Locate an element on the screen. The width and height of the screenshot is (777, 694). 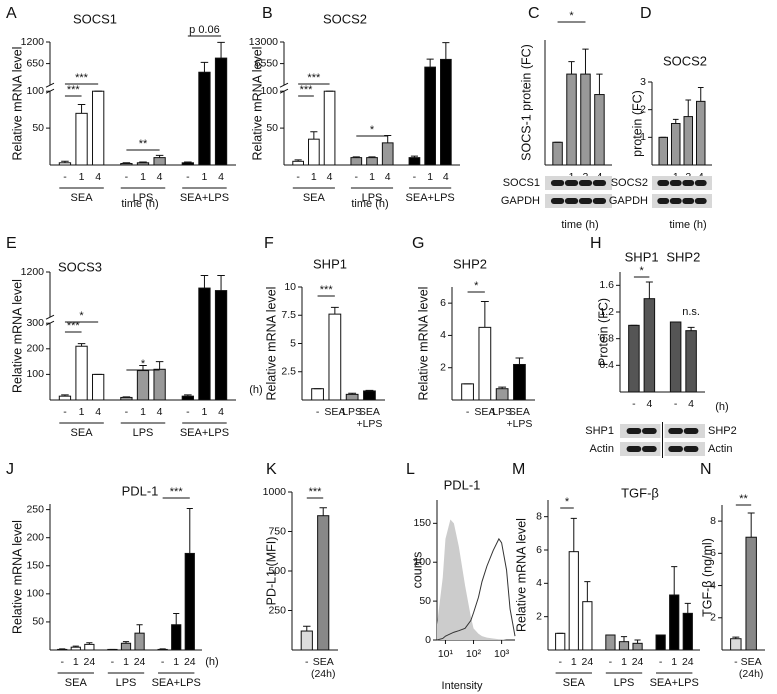
y-tick-label: 2.5 is located at coordinates (288, 372).